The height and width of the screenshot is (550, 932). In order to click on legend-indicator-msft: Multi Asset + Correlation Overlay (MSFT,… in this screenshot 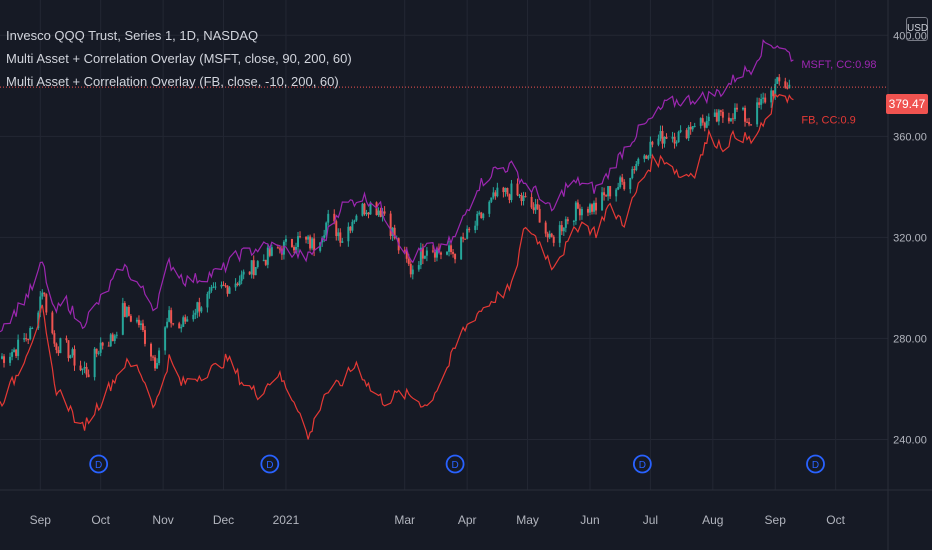, I will do `click(179, 58)`.